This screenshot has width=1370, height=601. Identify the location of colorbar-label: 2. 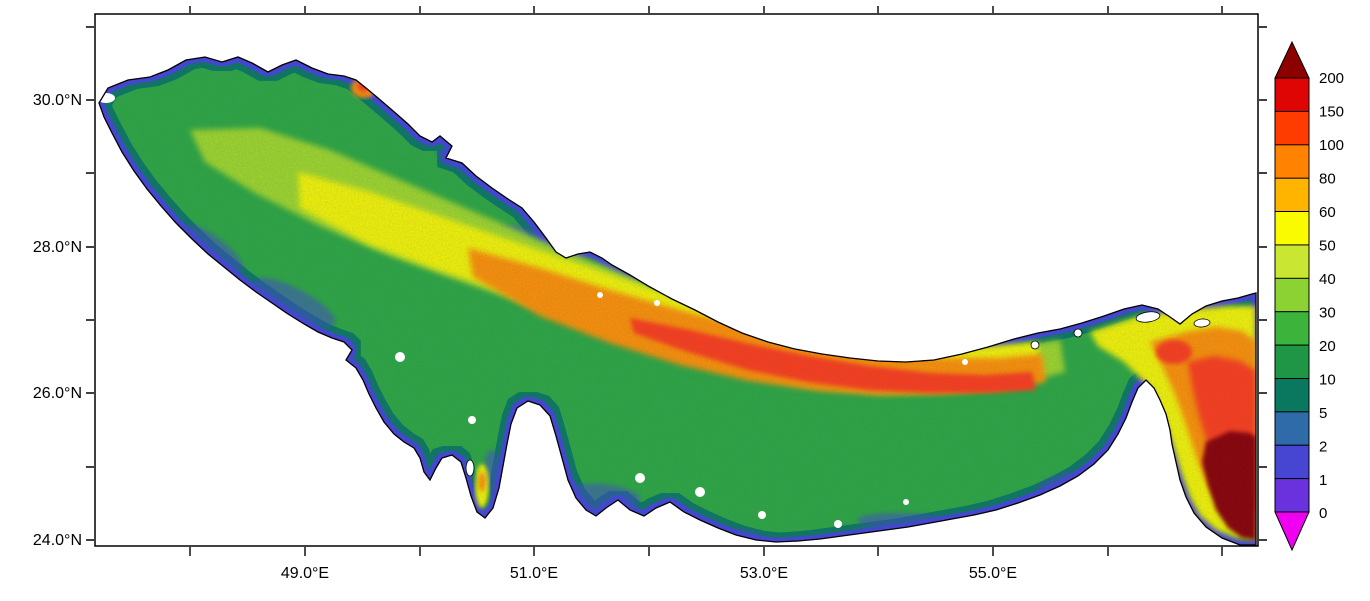
(1323, 447).